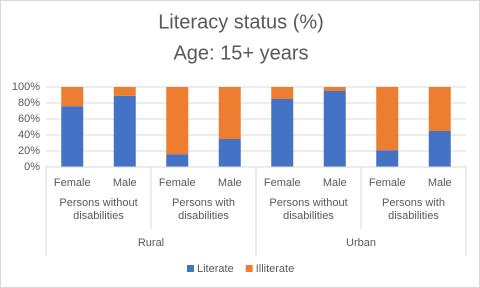 This screenshot has height=288, width=480. Describe the element at coordinates (26, 87) in the screenshot. I see `y-tick-label: 100%` at that location.